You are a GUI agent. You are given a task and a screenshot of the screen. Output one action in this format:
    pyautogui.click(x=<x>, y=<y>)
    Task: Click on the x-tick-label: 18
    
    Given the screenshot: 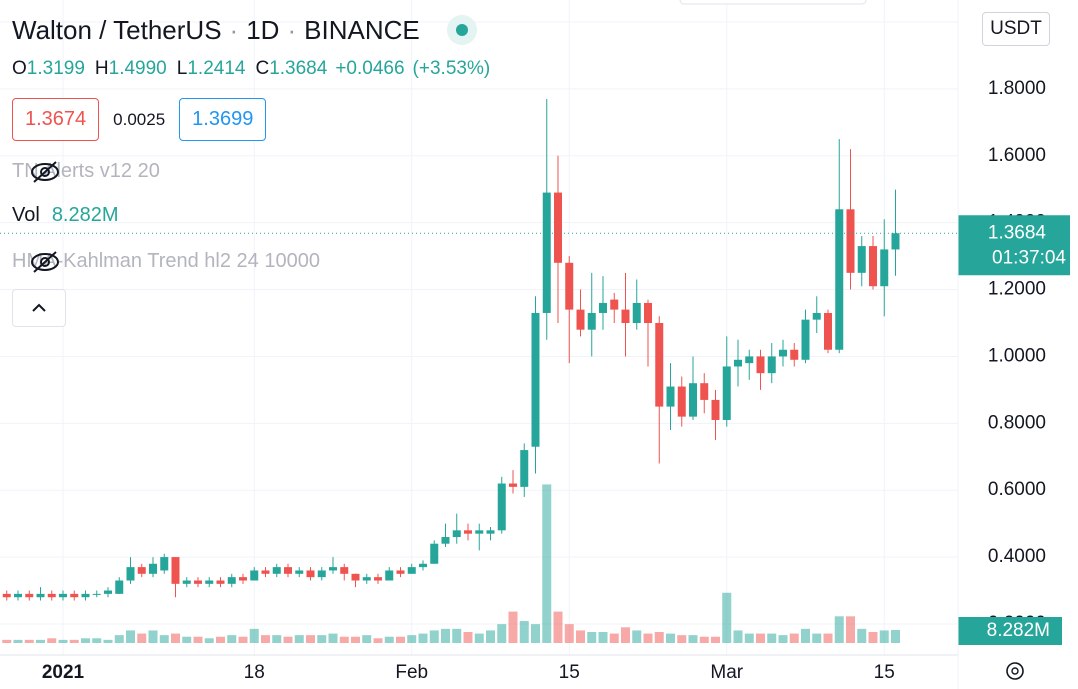 What is the action you would take?
    pyautogui.click(x=254, y=672)
    